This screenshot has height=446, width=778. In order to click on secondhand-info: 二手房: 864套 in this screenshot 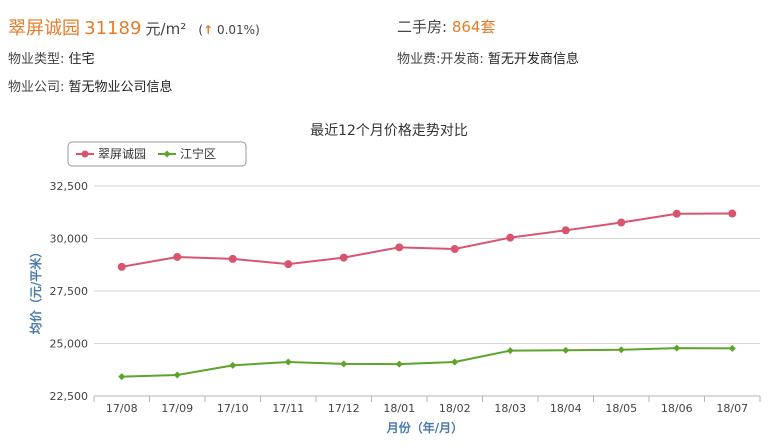, I will do `click(446, 26)`.